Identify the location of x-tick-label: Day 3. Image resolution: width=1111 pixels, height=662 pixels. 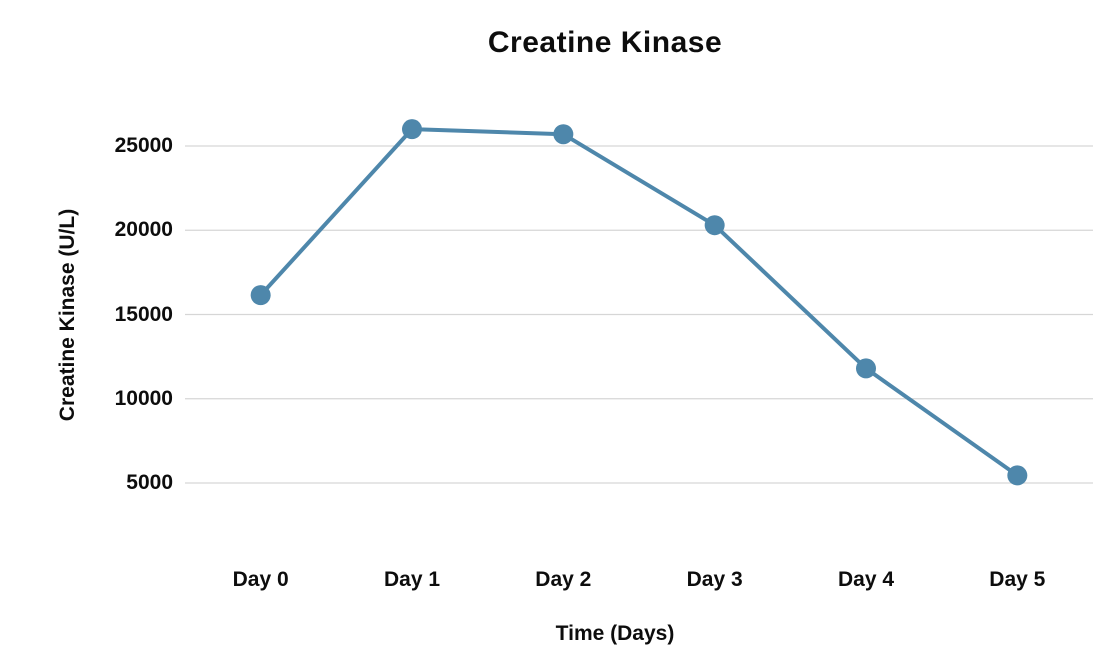
(714, 579).